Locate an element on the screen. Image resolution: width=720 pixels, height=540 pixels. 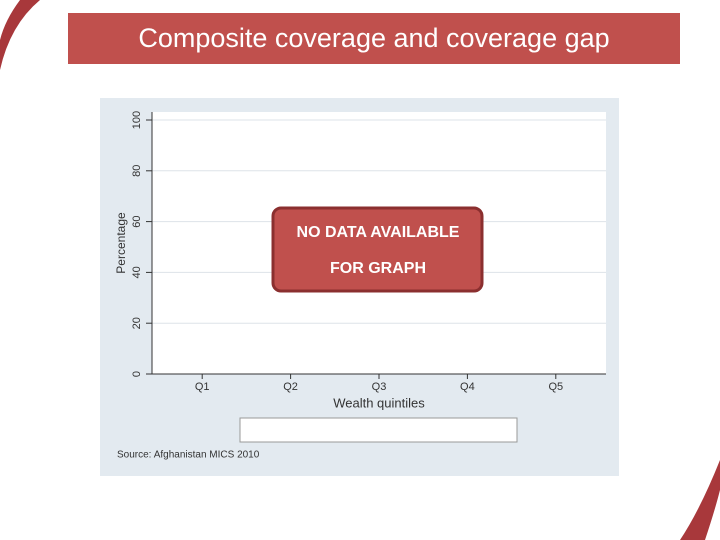
y-tick-label: 40 is located at coordinates (137, 272).